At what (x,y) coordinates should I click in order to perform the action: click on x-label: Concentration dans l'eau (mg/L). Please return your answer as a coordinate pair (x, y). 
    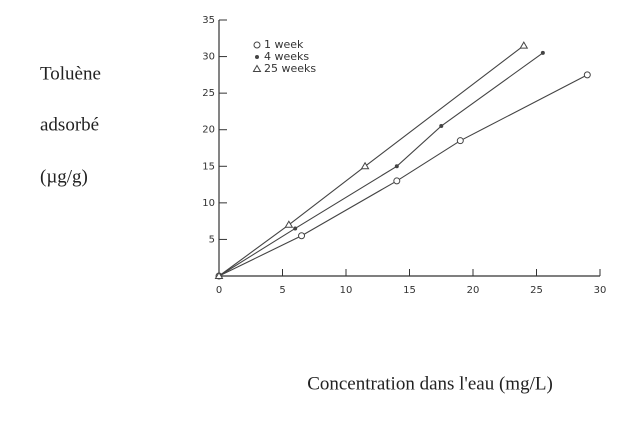
    Looking at the image, I should click on (430, 383).